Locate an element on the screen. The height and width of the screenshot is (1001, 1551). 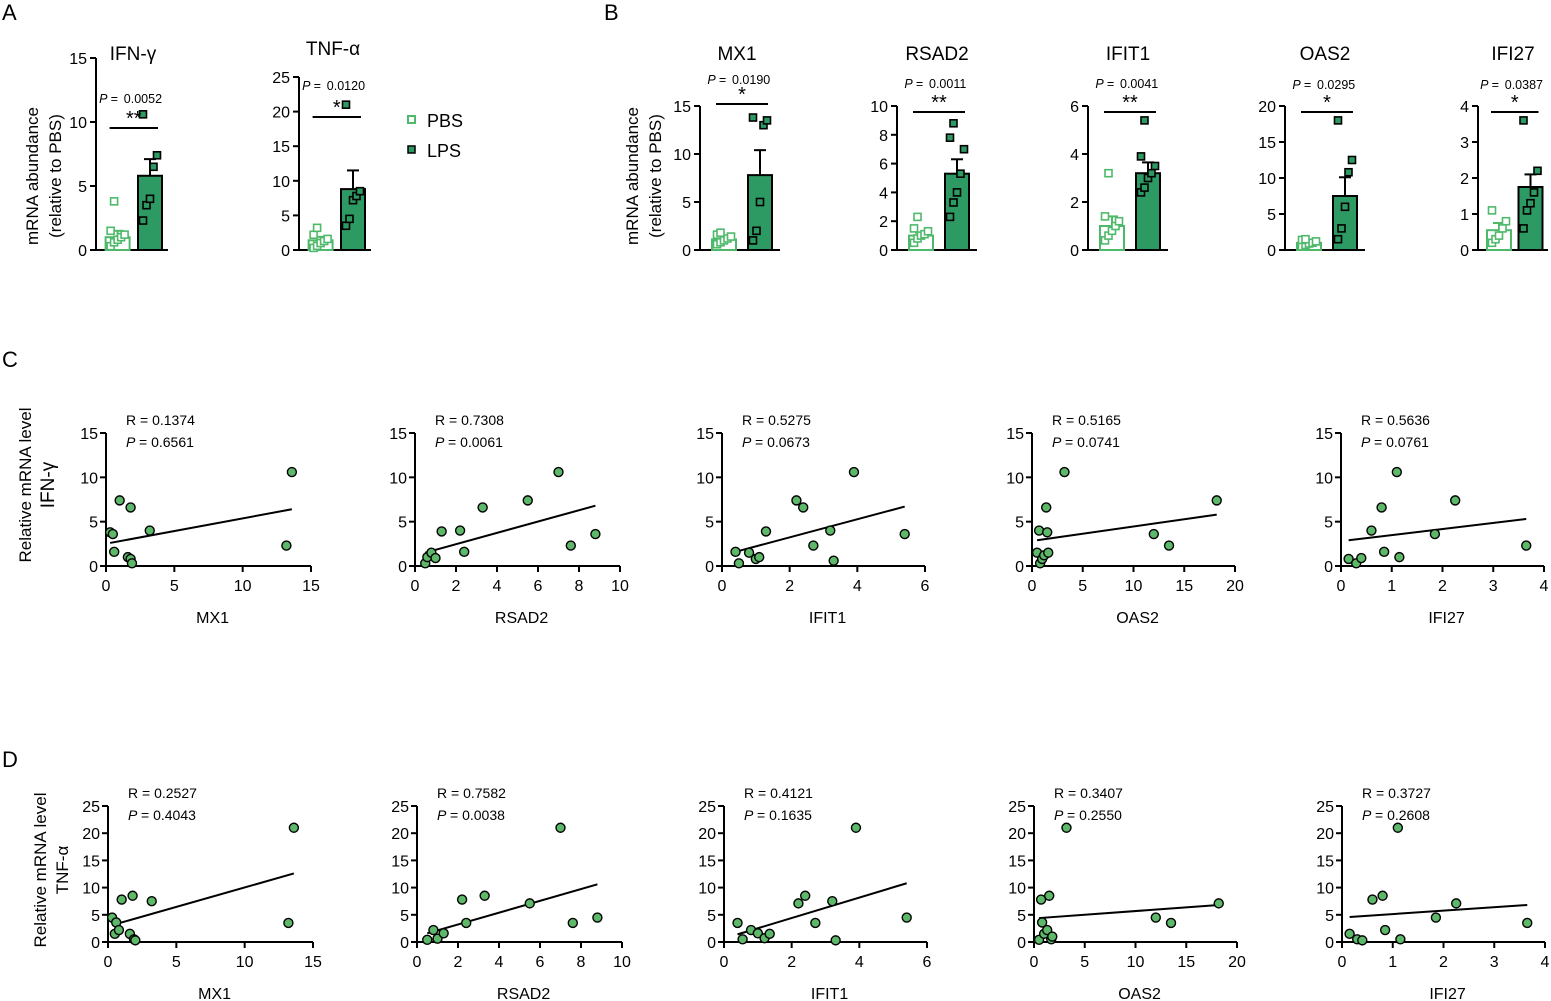
p-value: 0.0052 is located at coordinates (143, 99).